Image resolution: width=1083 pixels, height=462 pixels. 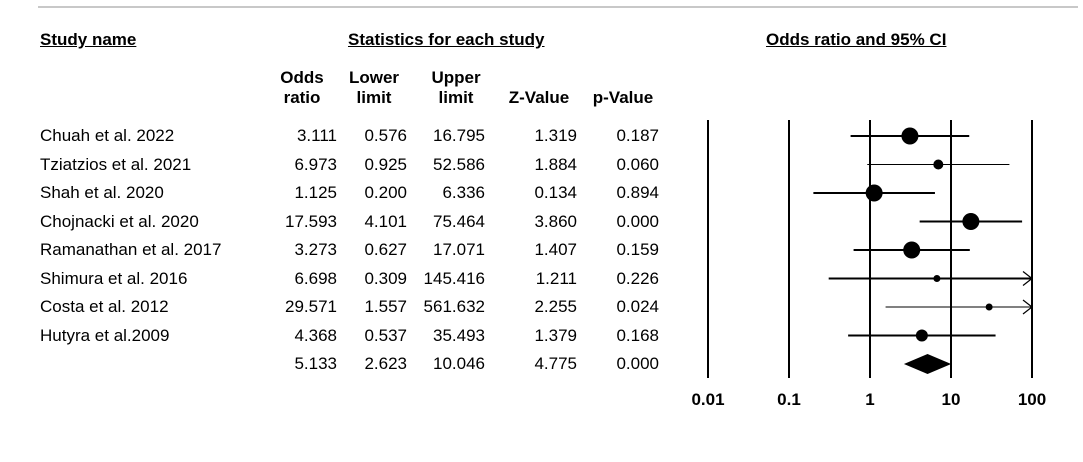 What do you see at coordinates (102, 192) in the screenshot?
I see `study-name: Shah et al. 2020` at bounding box center [102, 192].